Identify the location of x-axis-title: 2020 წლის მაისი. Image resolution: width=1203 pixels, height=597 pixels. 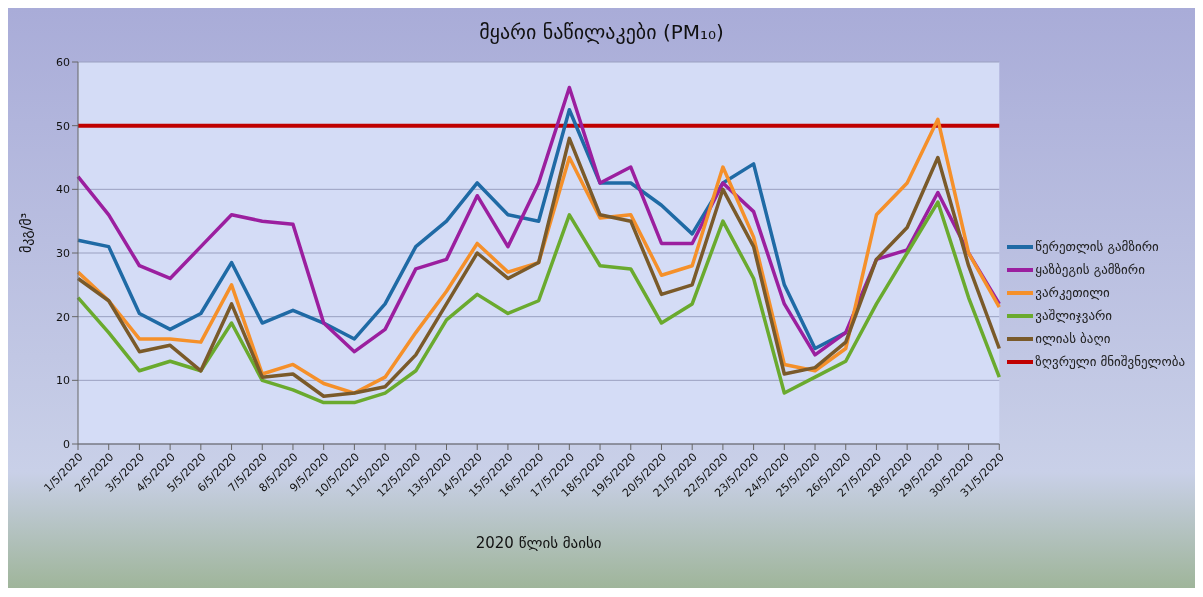
(538, 543).